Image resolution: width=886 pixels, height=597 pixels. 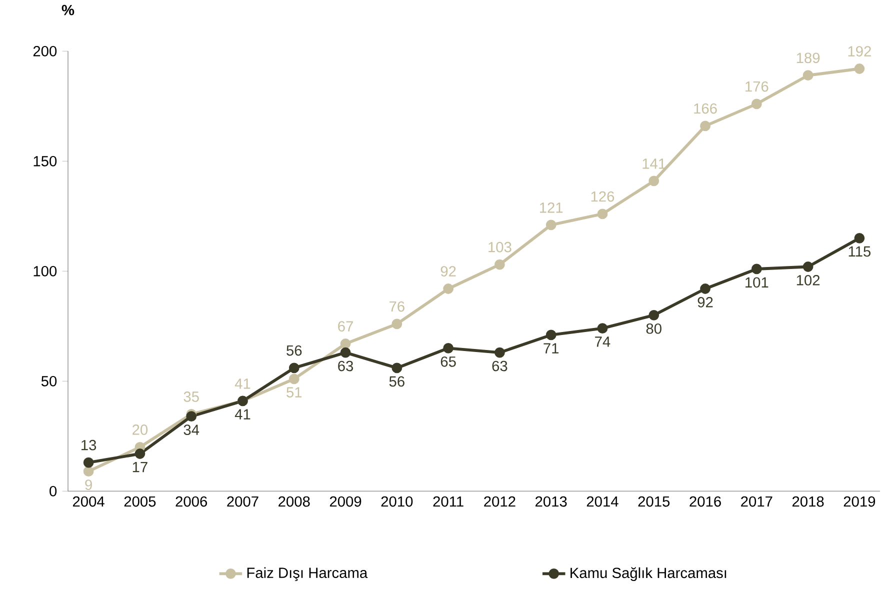 I want to click on data-label: 51, so click(x=294, y=392).